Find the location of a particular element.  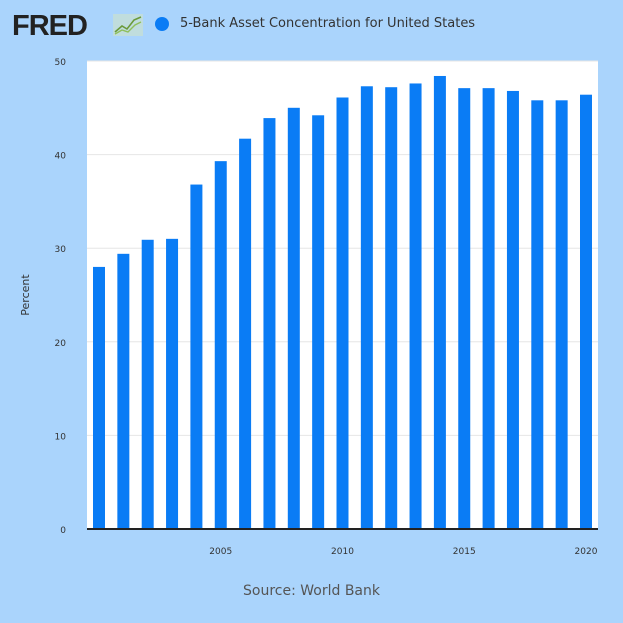

bar-2012 is located at coordinates (391, 308).